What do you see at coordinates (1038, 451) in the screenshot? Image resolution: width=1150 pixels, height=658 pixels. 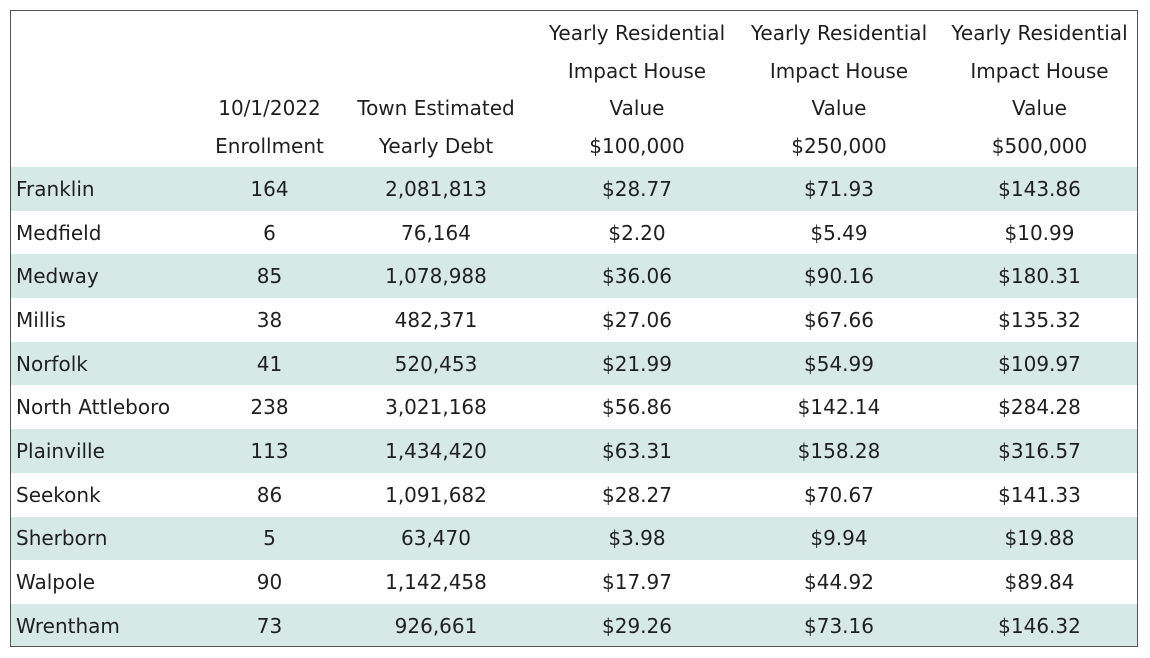 I see `impact-500k-cell: $316.57` at bounding box center [1038, 451].